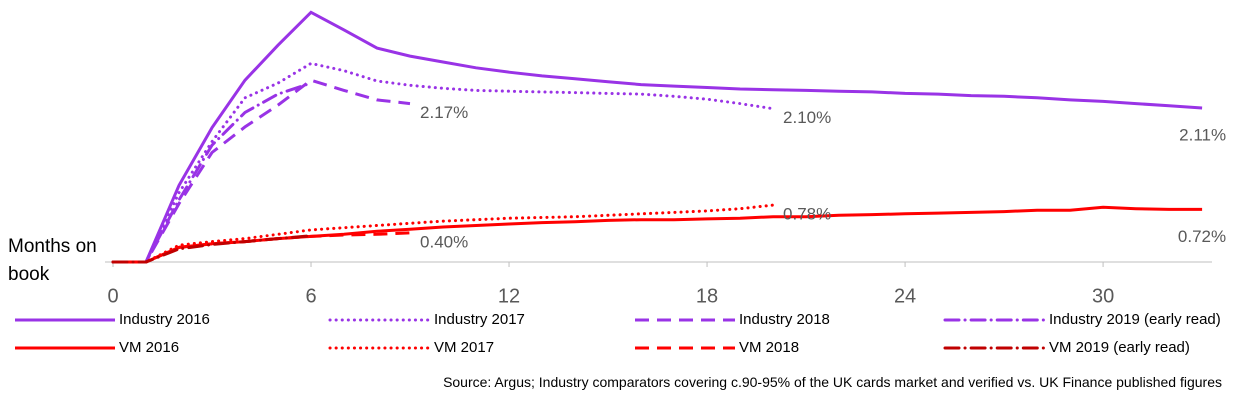 Image resolution: width=1234 pixels, height=414 pixels. Describe the element at coordinates (1119, 347) in the screenshot. I see `legend-label: VM 2019 (early read)` at that location.